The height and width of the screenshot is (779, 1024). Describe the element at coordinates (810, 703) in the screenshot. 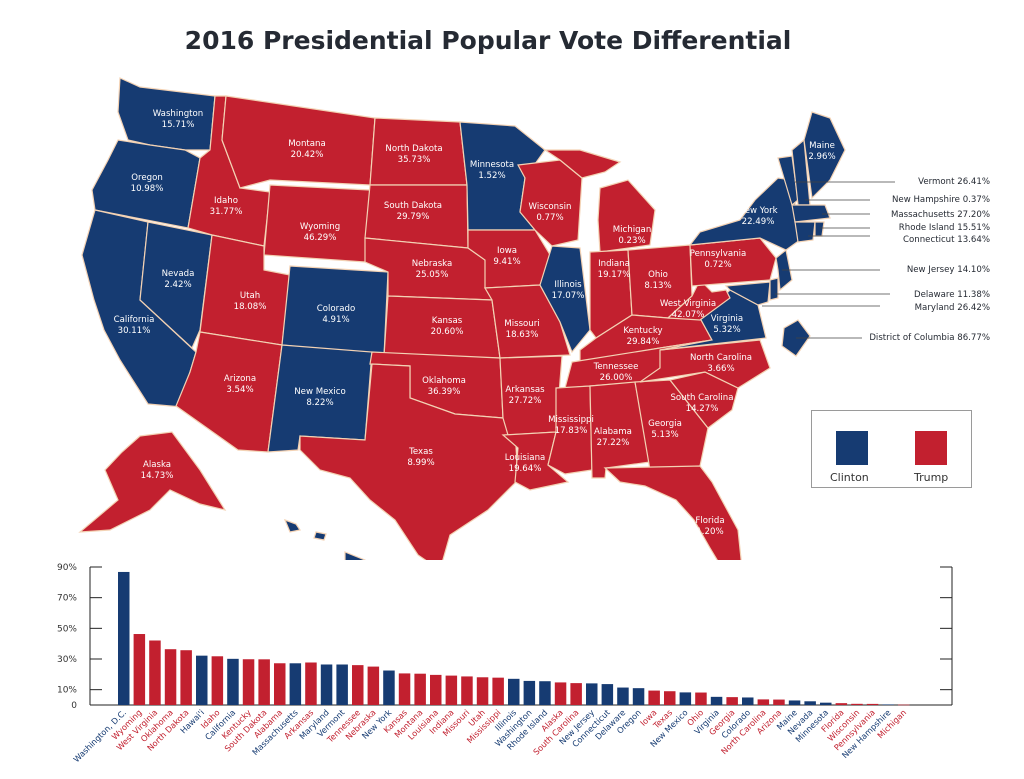

I see `bar-nevada` at that location.